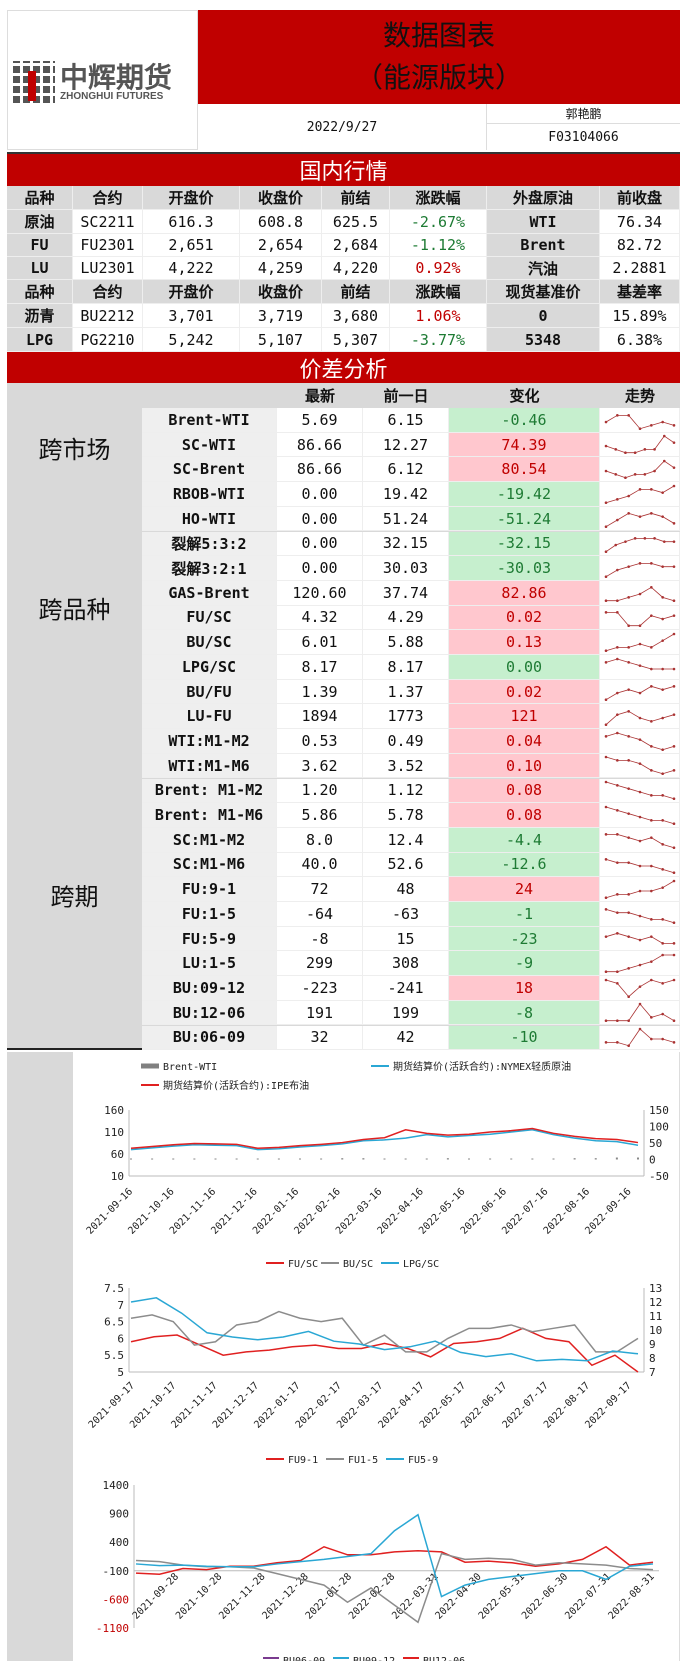  Describe the element at coordinates (384, 1138) in the screenshot. I see `series-line-期货结算价(活跃合约):IPE布油` at that location.